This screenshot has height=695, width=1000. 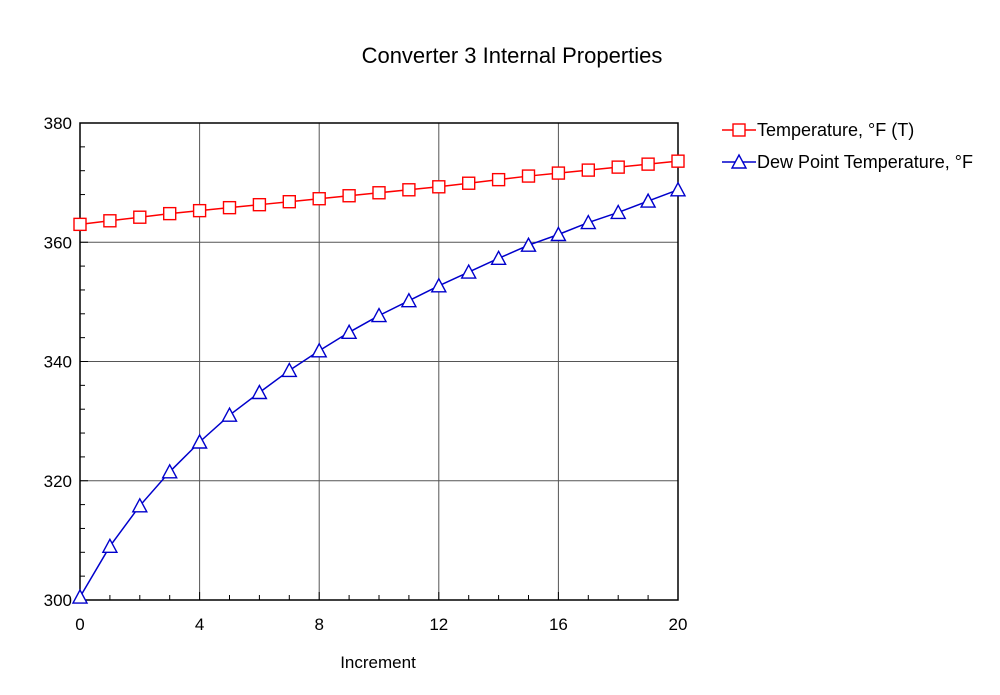 What do you see at coordinates (381, 624) in the screenshot?
I see `x-axis-ticks: 0 4 8 12 16 20` at bounding box center [381, 624].